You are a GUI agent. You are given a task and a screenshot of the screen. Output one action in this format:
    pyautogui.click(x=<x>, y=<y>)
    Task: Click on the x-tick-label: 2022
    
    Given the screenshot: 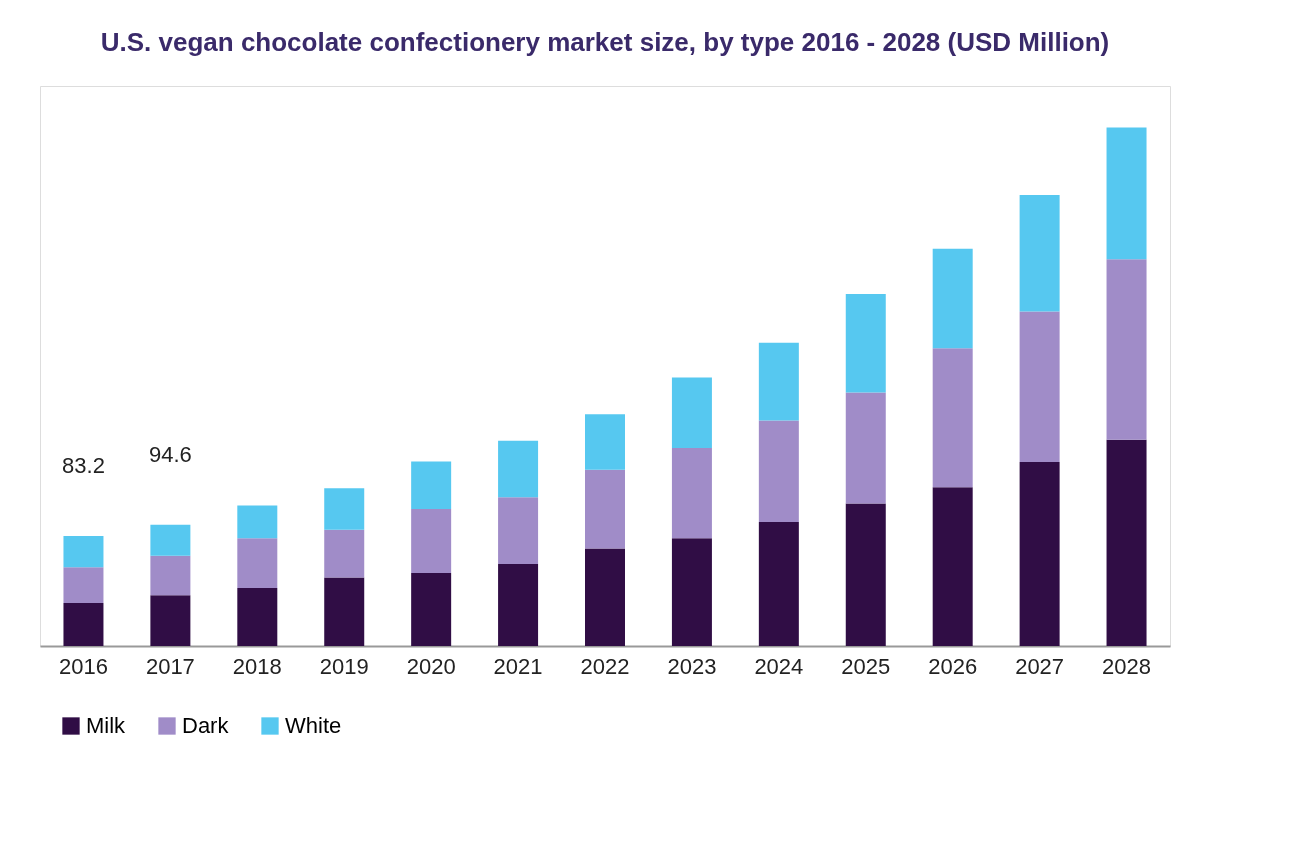 What is the action you would take?
    pyautogui.click(x=605, y=666)
    